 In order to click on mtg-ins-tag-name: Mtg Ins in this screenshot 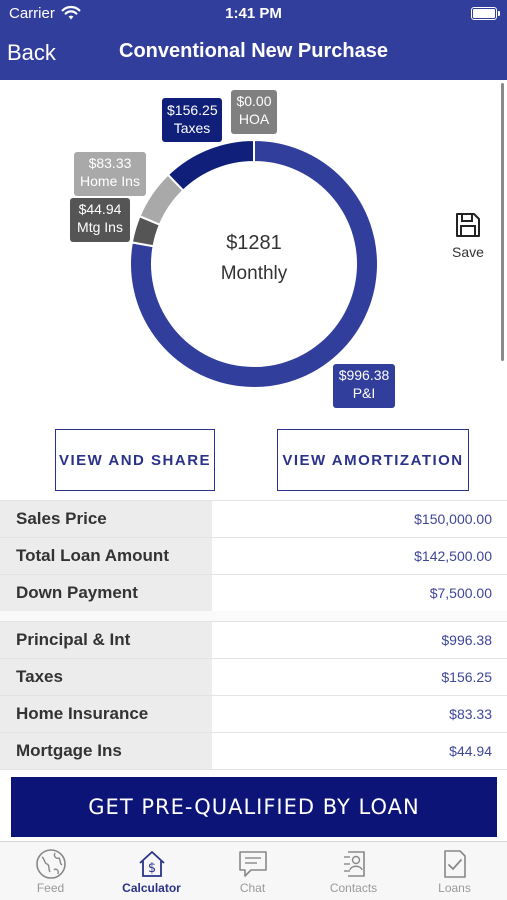, I will do `click(100, 227)`.